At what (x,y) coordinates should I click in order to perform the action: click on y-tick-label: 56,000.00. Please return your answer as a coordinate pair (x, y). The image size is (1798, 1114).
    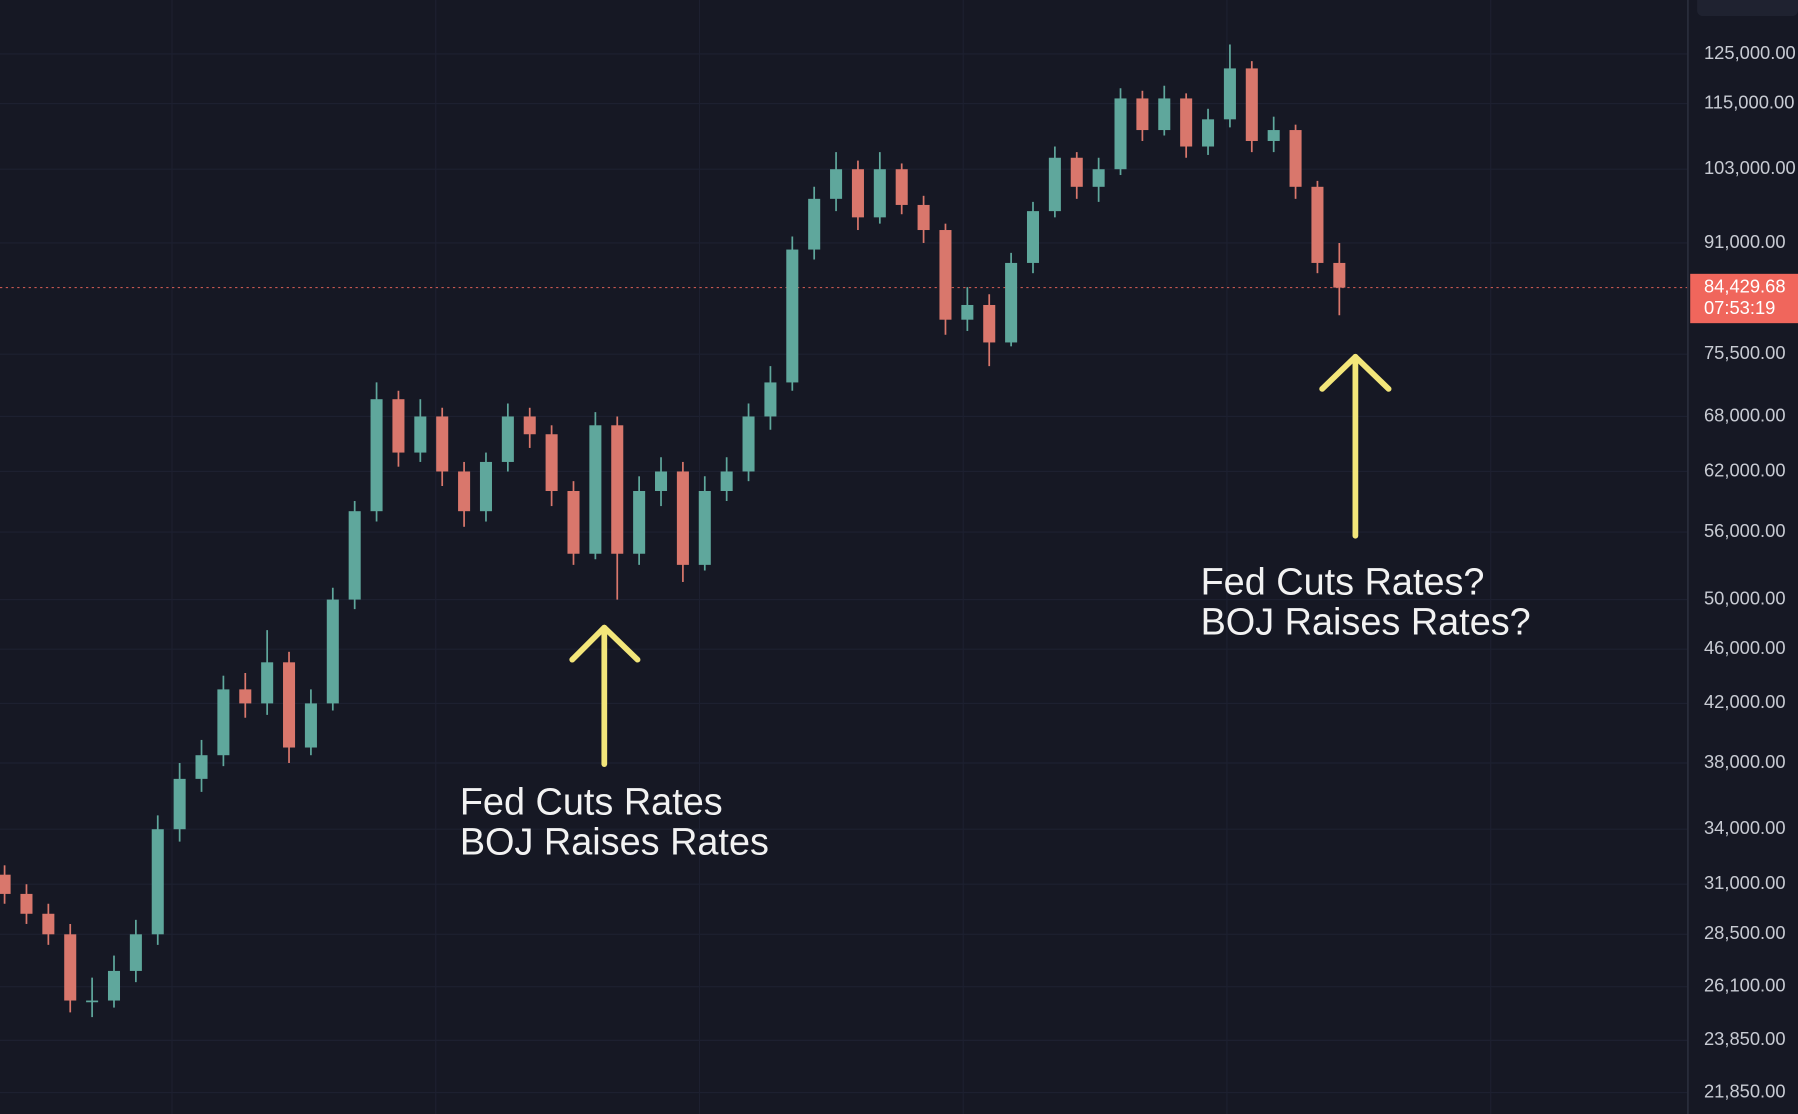
    Looking at the image, I should click on (1745, 530).